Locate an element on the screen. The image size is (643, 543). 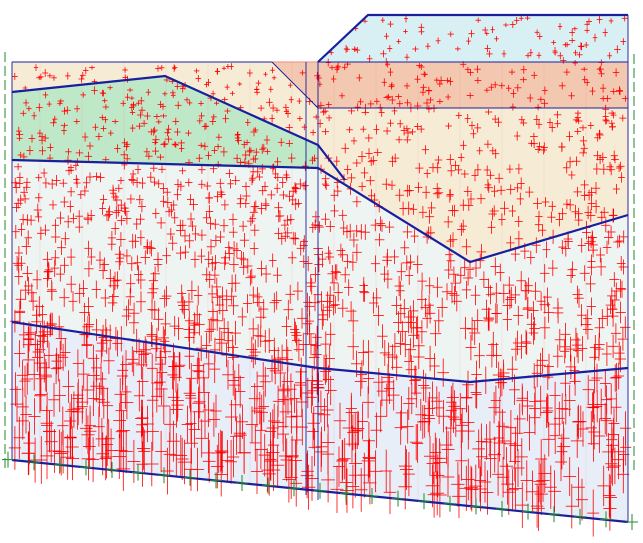
boundary-notch-diagonal is located at coordinates (295, 85).